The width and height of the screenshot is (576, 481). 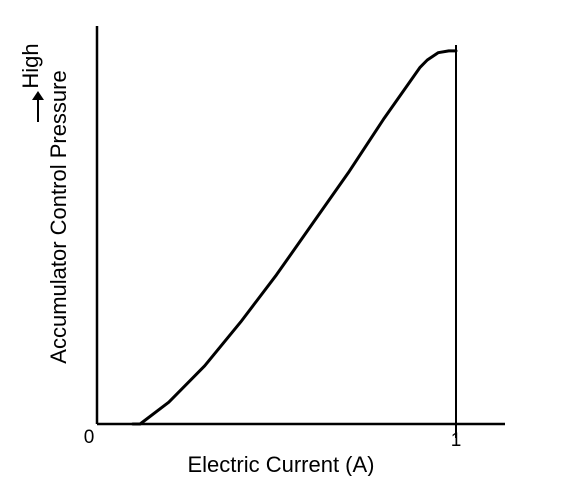 What do you see at coordinates (58, 216) in the screenshot?
I see `y-axis-label: Accumulator Control Pressure` at bounding box center [58, 216].